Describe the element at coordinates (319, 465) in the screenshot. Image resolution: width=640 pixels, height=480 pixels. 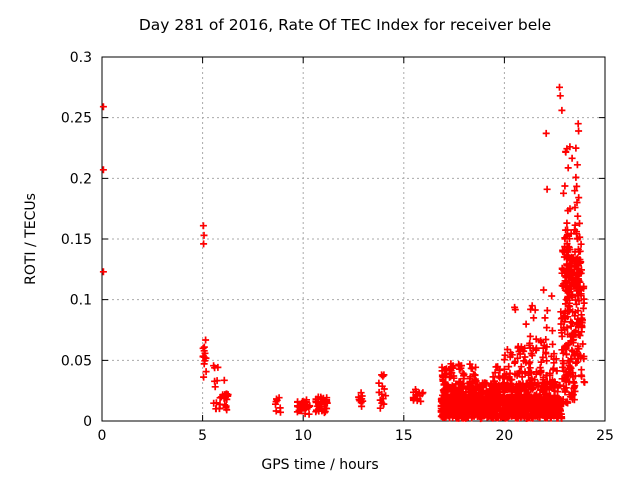
I see `x-axis-label: GPS time / hours` at that location.